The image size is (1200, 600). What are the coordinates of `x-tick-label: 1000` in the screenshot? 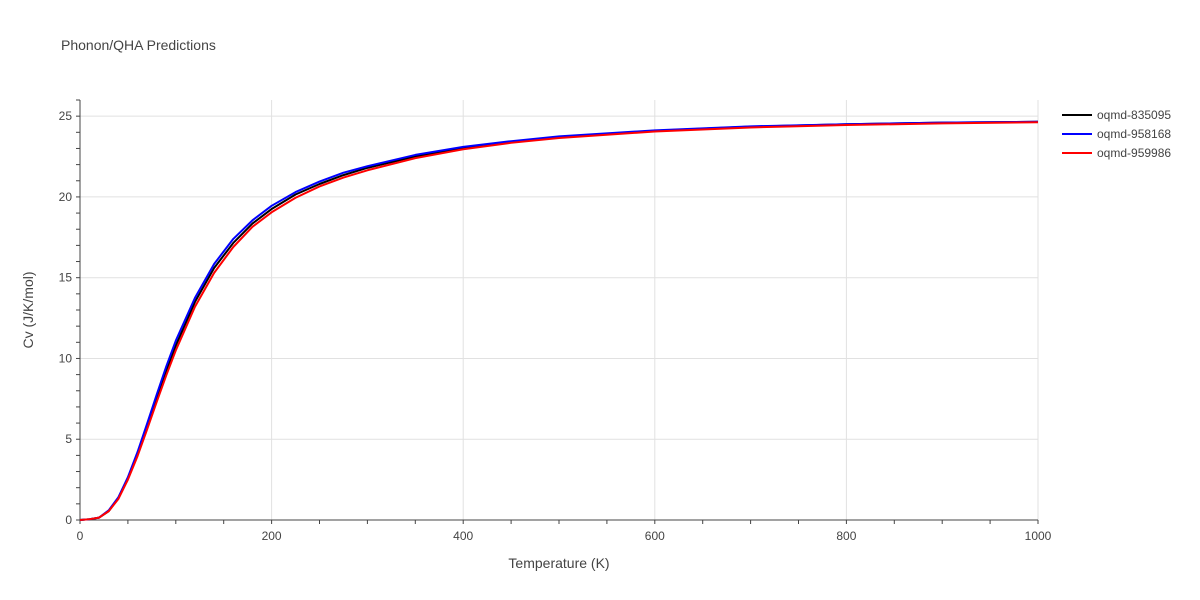 It's located at (1038, 536).